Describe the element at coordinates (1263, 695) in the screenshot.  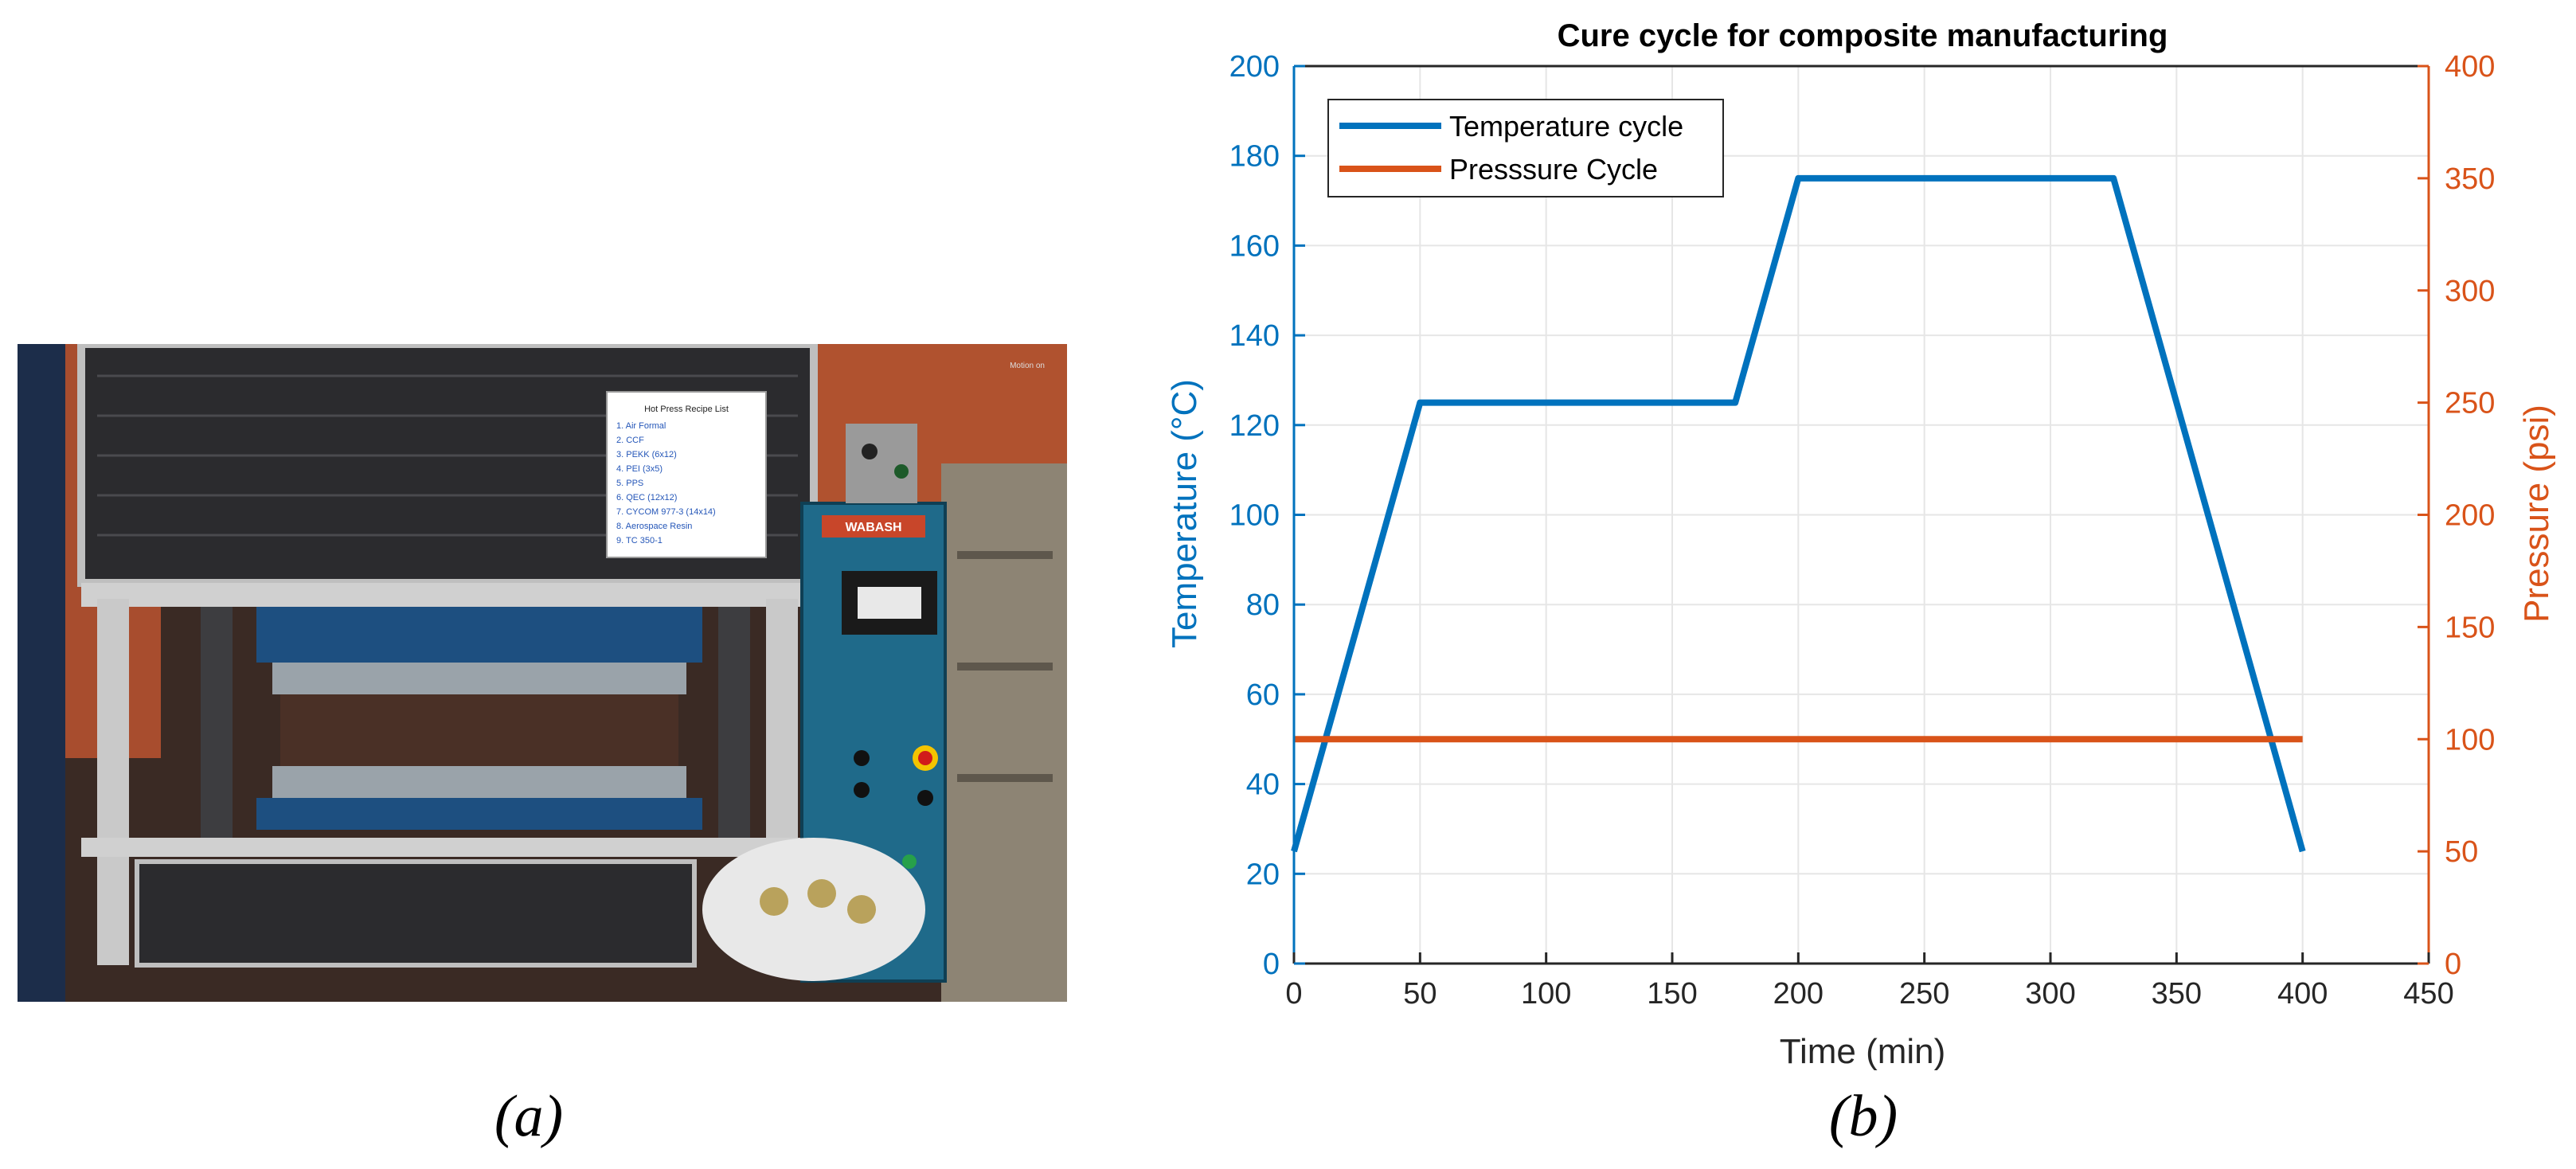
I see `y-left-tick-label: 60` at that location.